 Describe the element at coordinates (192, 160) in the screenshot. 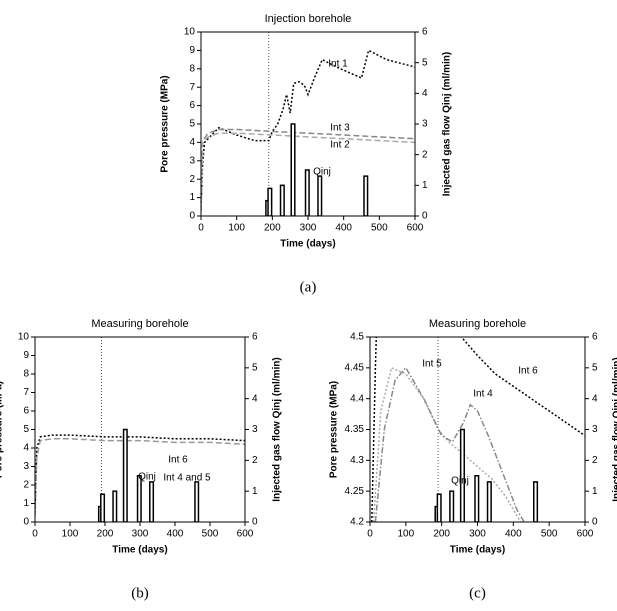

I see `y-tick-label: 3` at that location.